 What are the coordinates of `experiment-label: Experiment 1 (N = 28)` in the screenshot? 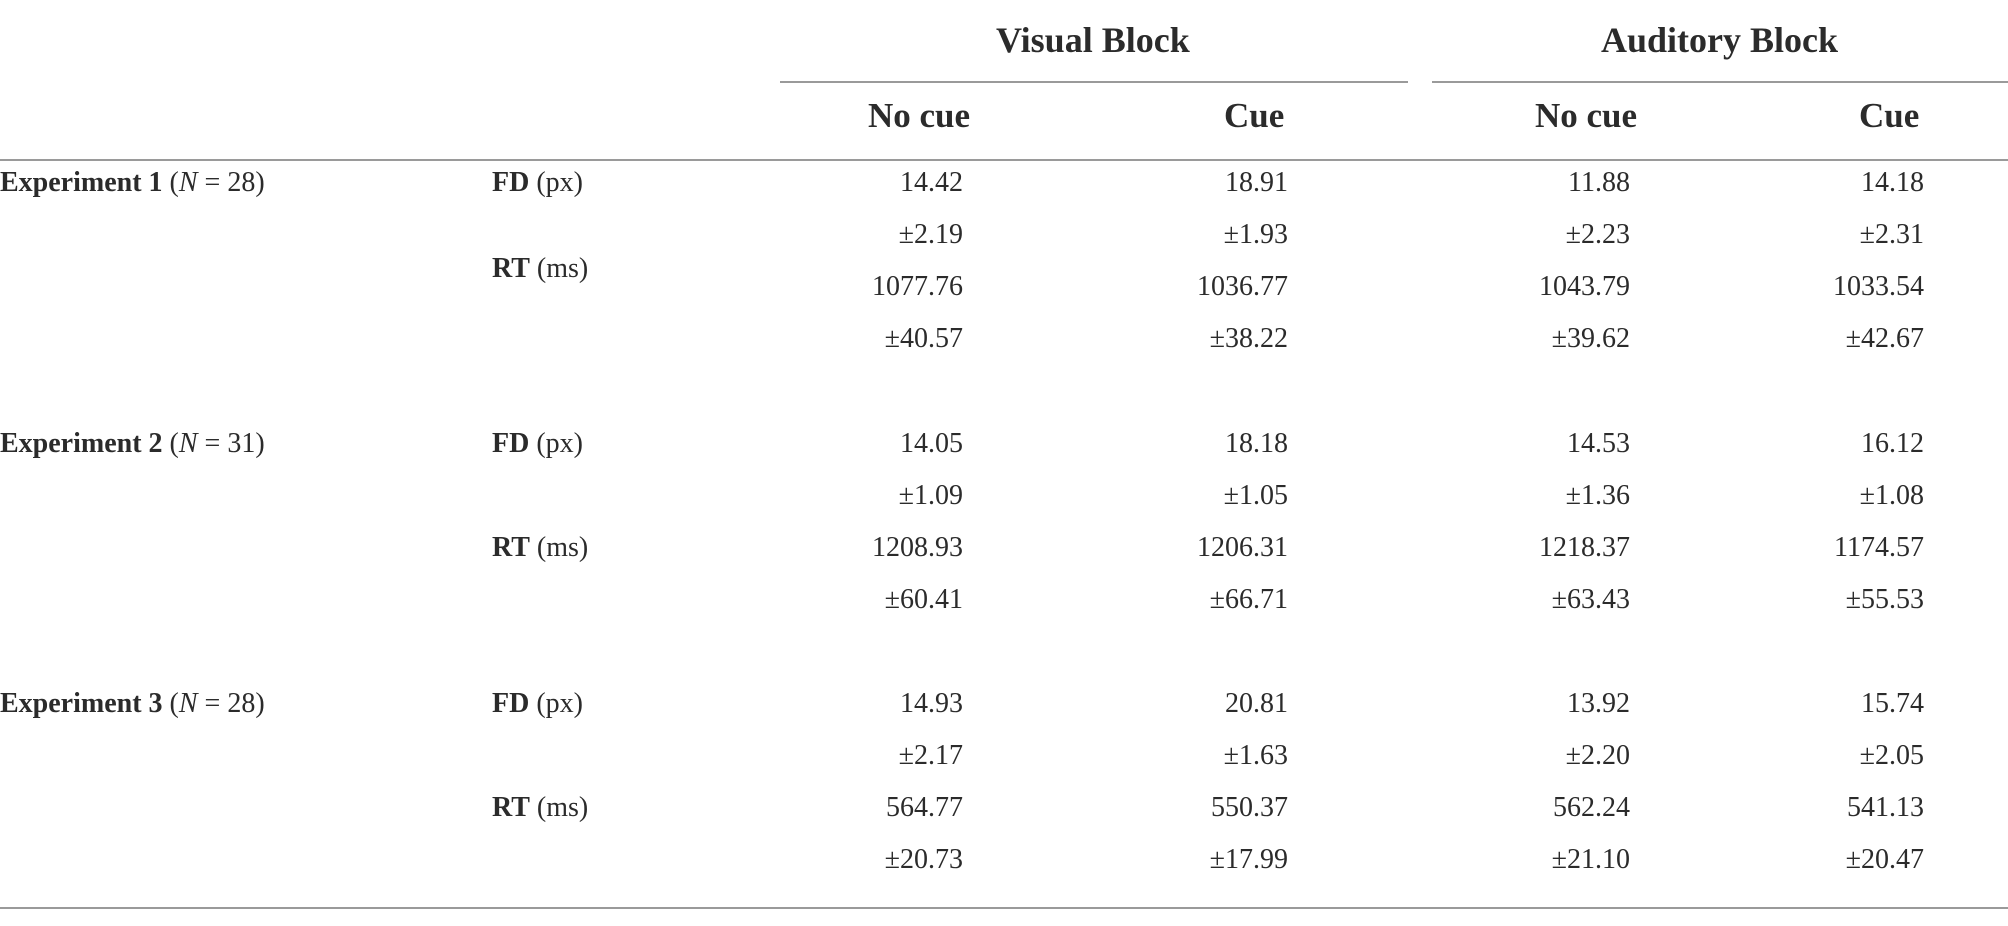 It's located at (132, 182).